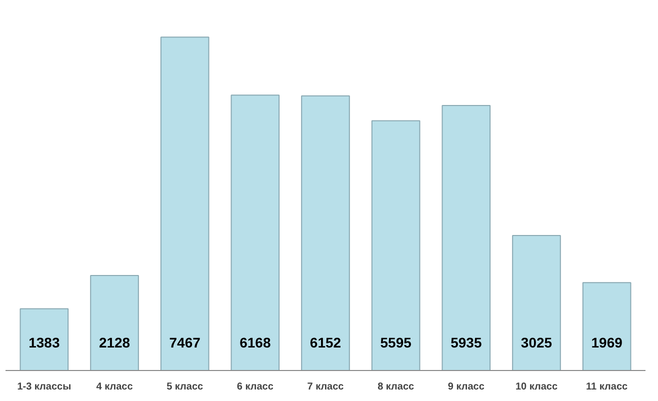 This screenshot has width=658, height=401. What do you see at coordinates (466, 342) in the screenshot?
I see `data-label: 5935` at bounding box center [466, 342].